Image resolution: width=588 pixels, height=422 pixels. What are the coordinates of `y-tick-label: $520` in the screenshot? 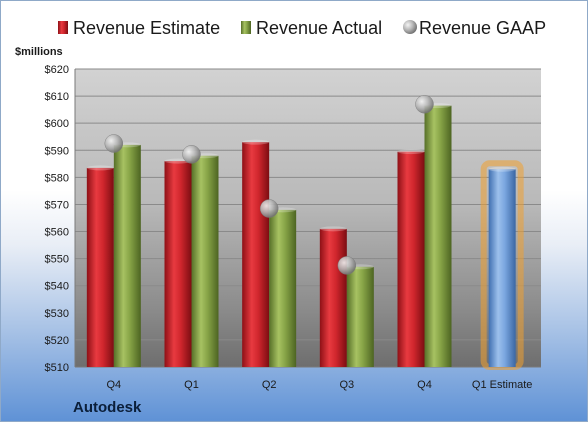 It's located at (57, 341).